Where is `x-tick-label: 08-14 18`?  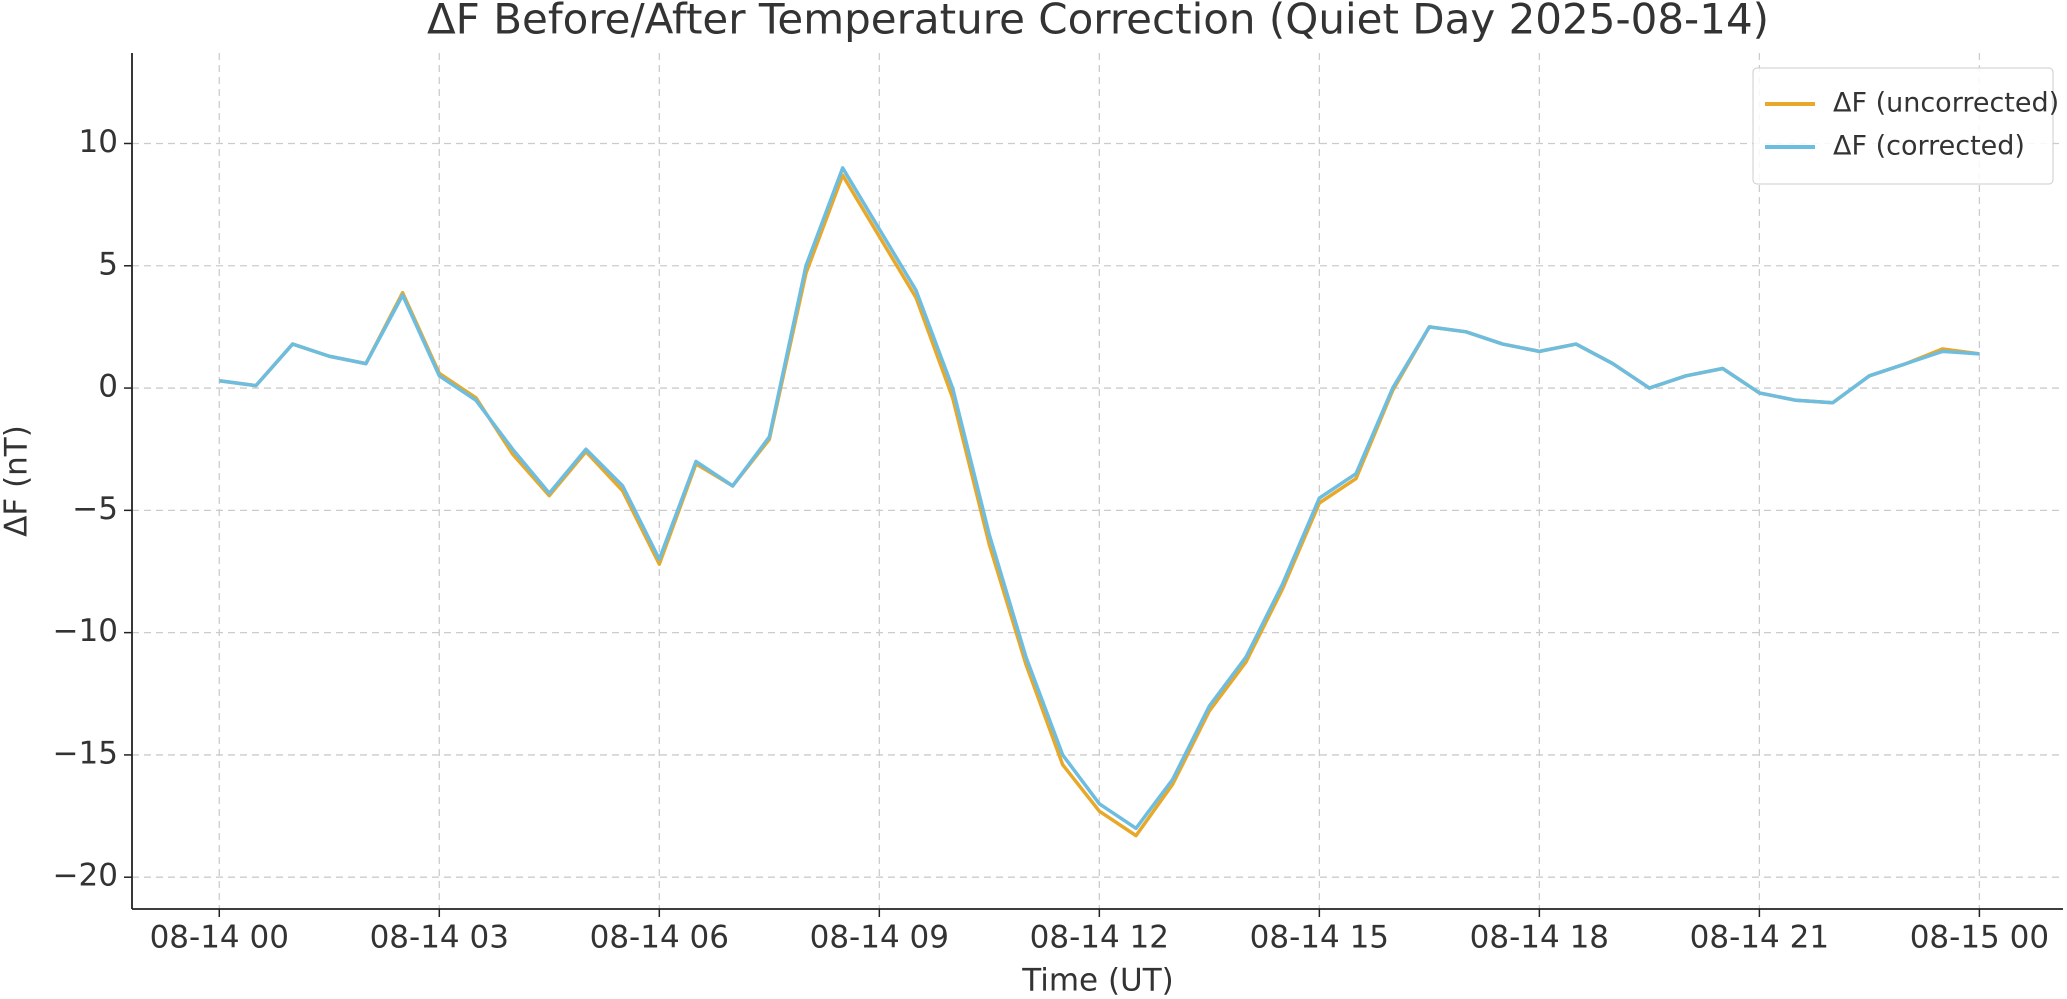 x-tick-label: 08-14 18 is located at coordinates (1539, 938).